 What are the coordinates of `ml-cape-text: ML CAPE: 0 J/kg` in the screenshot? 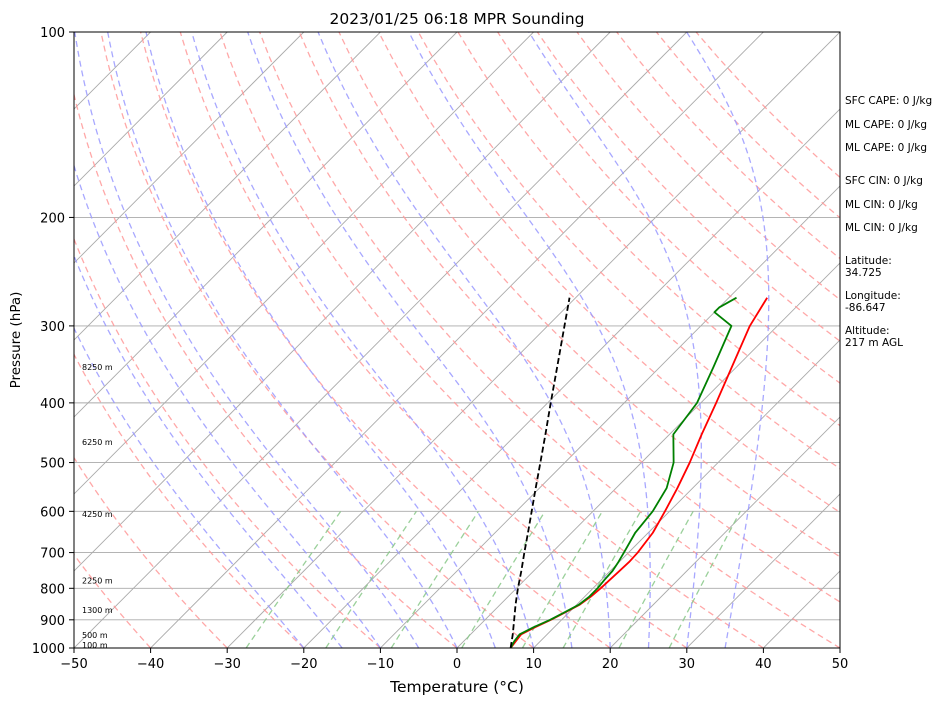 It's located at (886, 125).